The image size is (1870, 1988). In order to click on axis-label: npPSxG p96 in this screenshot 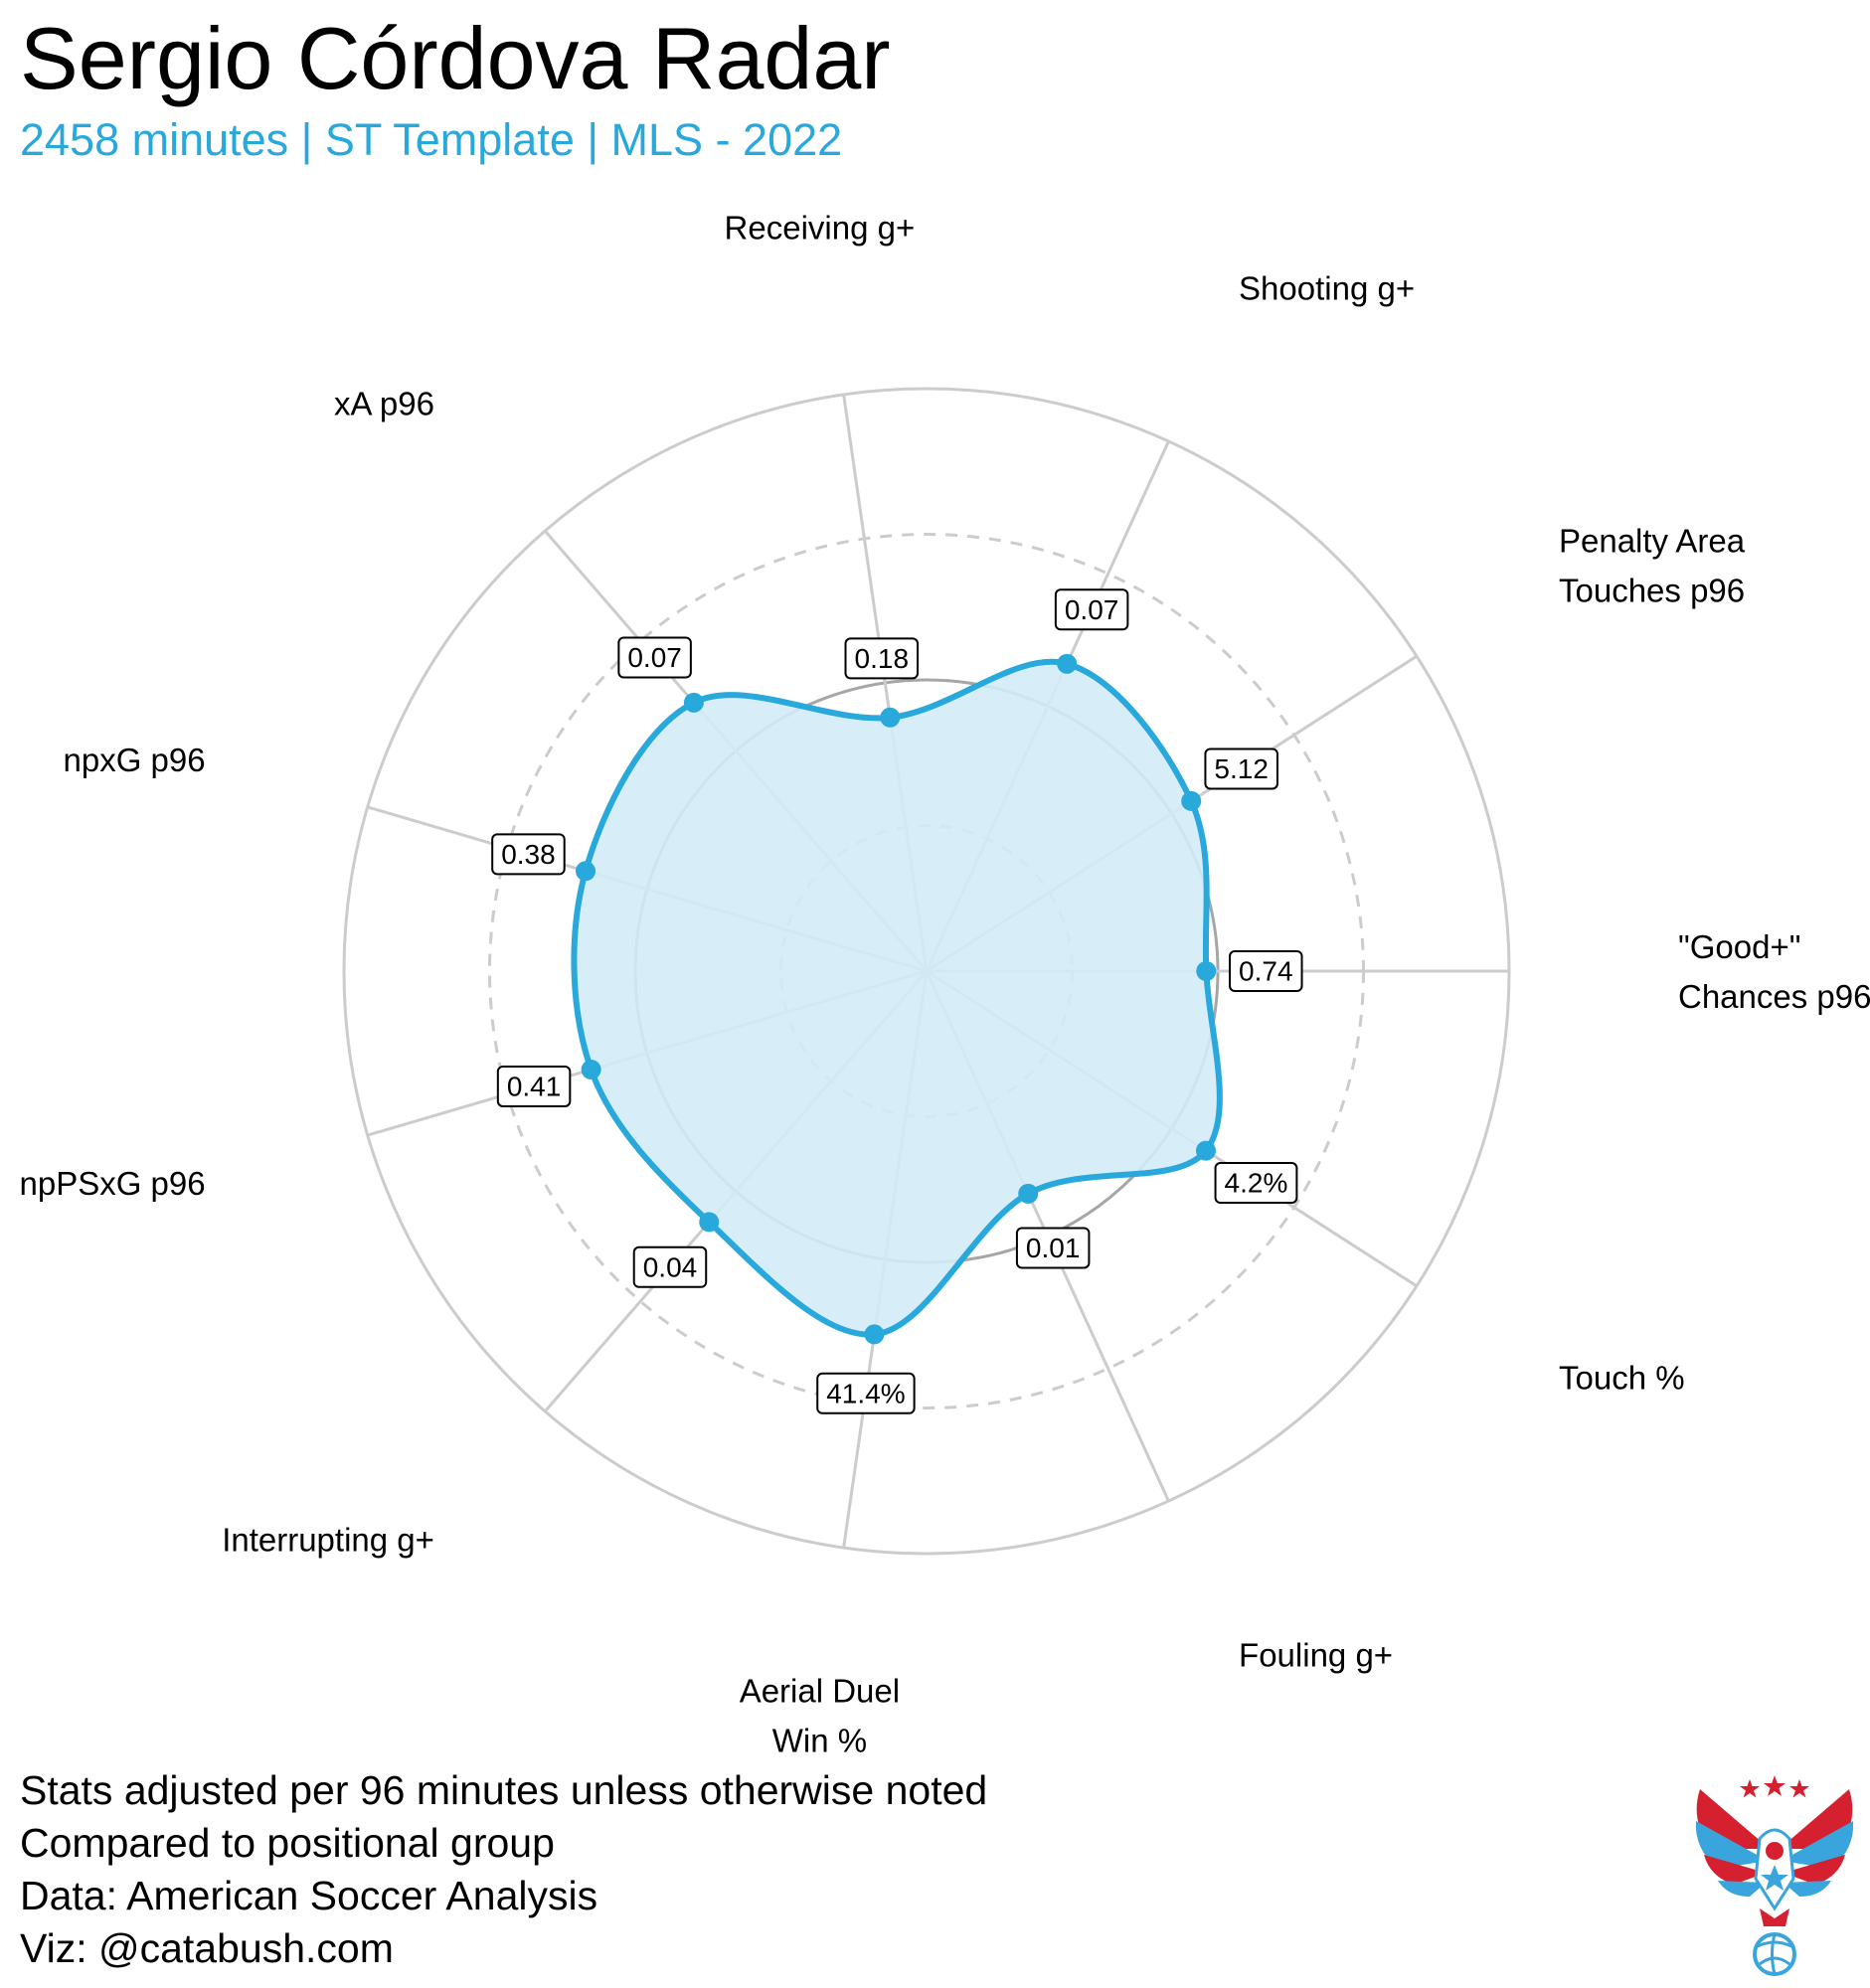, I will do `click(112, 1182)`.